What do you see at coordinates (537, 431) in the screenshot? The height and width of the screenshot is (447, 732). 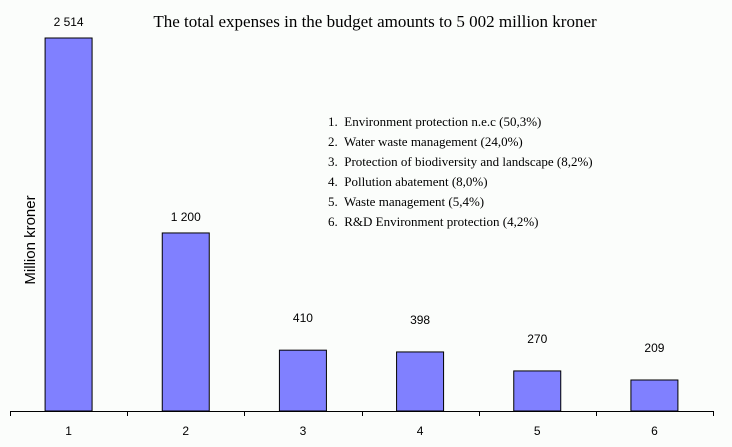 I see `x-tick-label: 5` at bounding box center [537, 431].